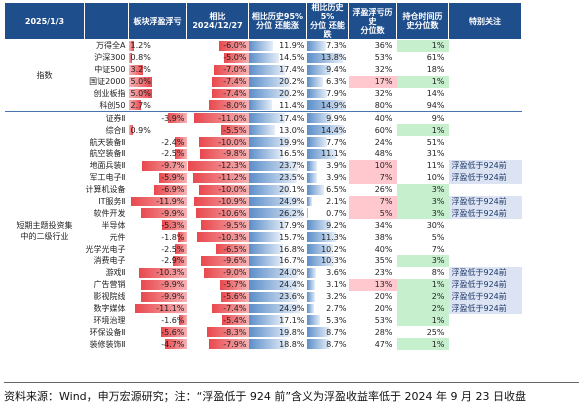  What do you see at coordinates (235, 320) in the screenshot?
I see `change-value: -5.4%` at bounding box center [235, 320].